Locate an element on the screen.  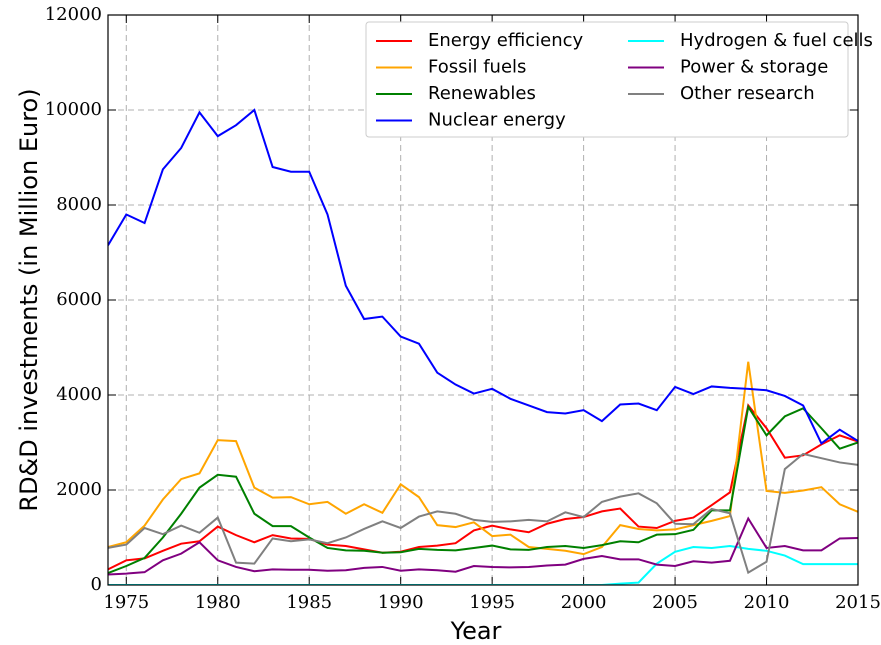
legend-box is located at coordinates (607, 79).